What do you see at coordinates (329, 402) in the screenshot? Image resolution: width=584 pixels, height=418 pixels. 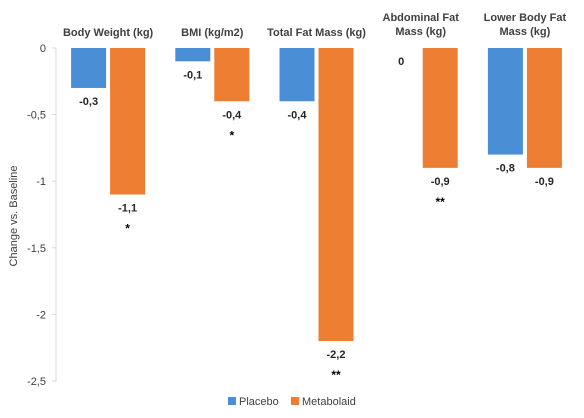 I see `legend-label: Metabolaid` at bounding box center [329, 402].